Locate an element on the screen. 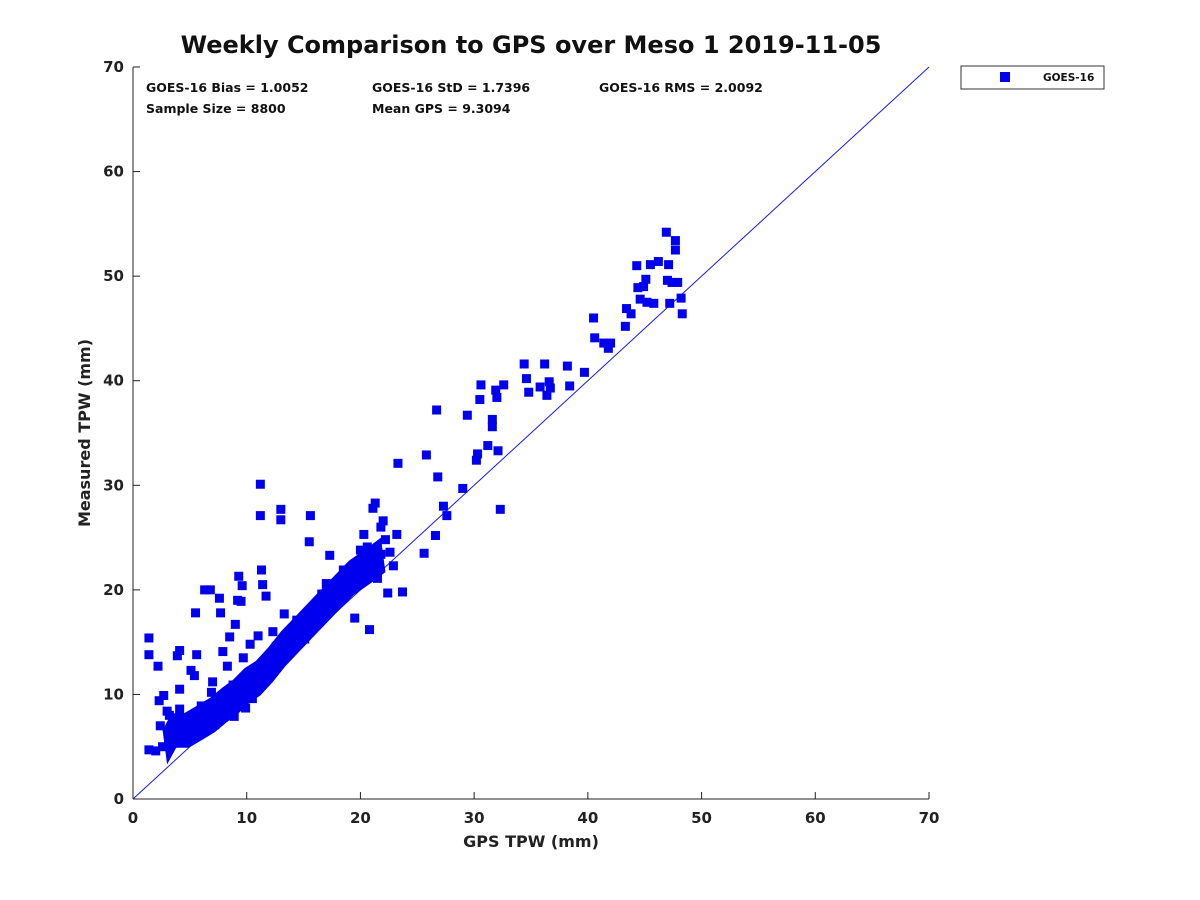 Image resolution: width=1200 pixels, height=900 pixels. stat-bias: GOES-16 Bias = 1.0052 is located at coordinates (227, 87).